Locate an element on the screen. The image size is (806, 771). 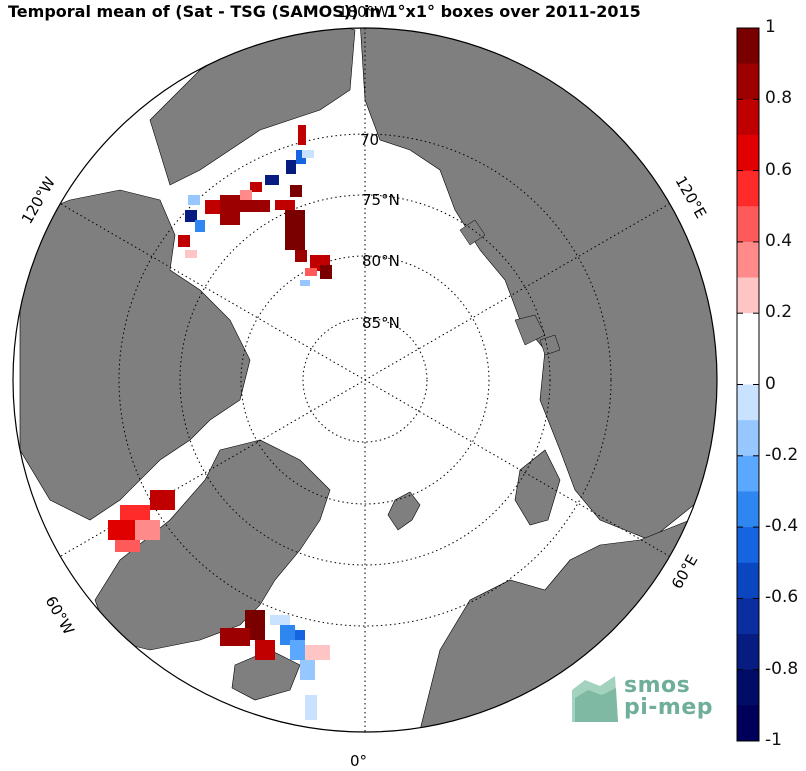
colorbar-tick-label: -1 is located at coordinates (773, 740).